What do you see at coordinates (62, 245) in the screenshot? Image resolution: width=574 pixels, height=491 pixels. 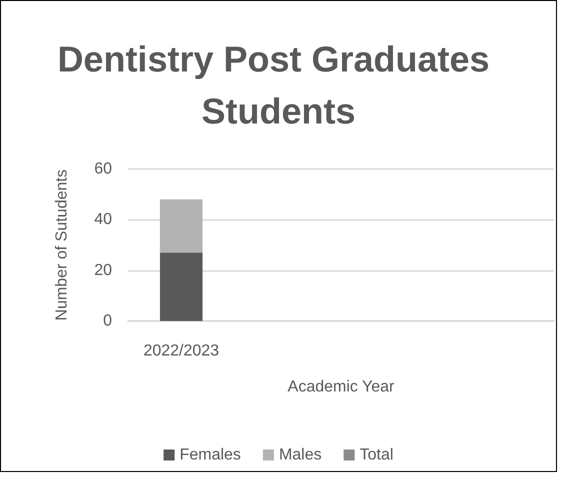 I see `y-axis-title: Number of Sutudents` at bounding box center [62, 245].